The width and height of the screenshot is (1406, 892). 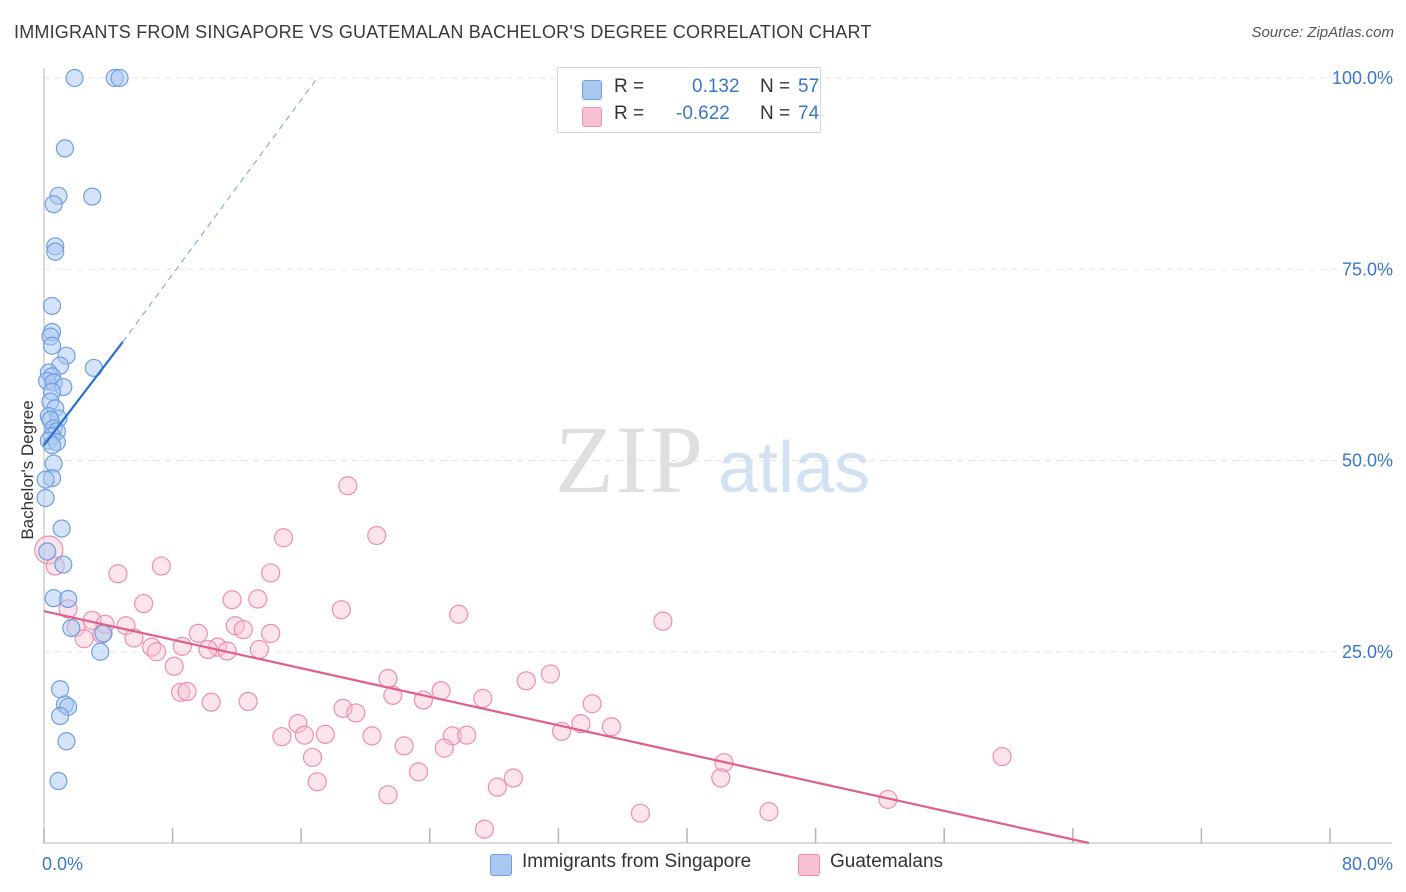 What do you see at coordinates (1367, 652) in the screenshot?
I see `y-tick-label: 25.0%` at bounding box center [1367, 652].